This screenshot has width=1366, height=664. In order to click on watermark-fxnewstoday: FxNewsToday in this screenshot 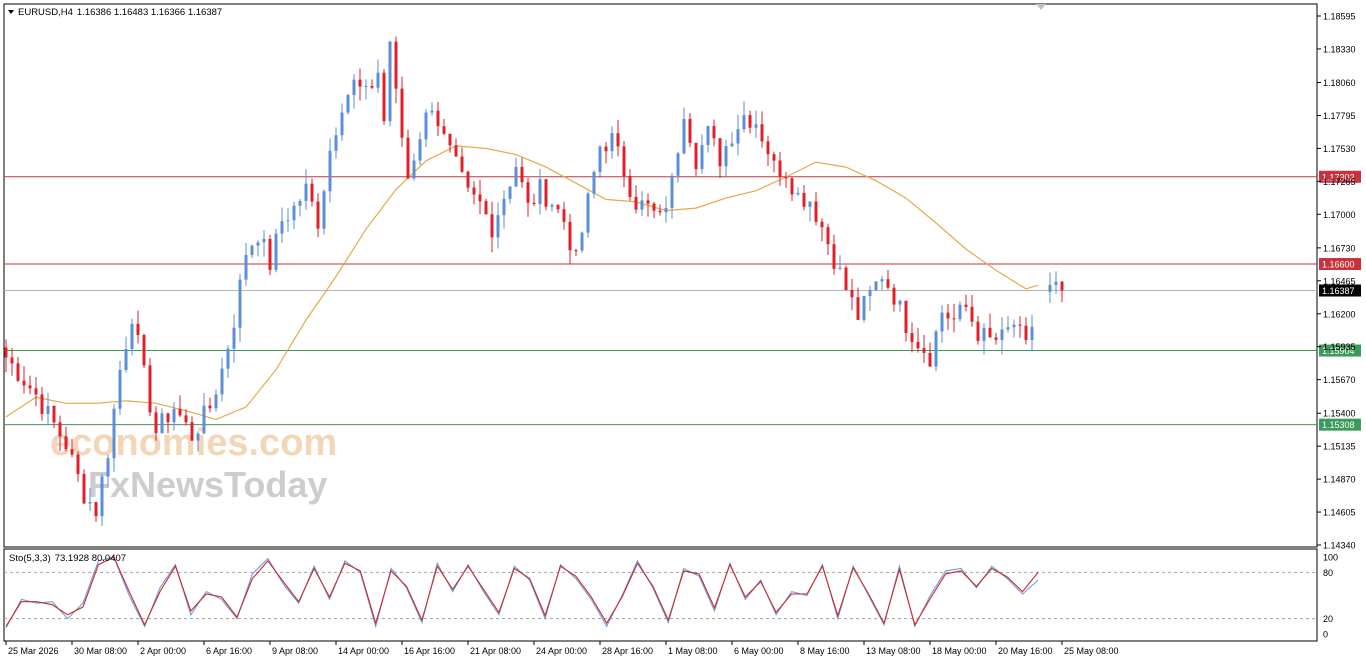, I will do `click(207, 484)`.